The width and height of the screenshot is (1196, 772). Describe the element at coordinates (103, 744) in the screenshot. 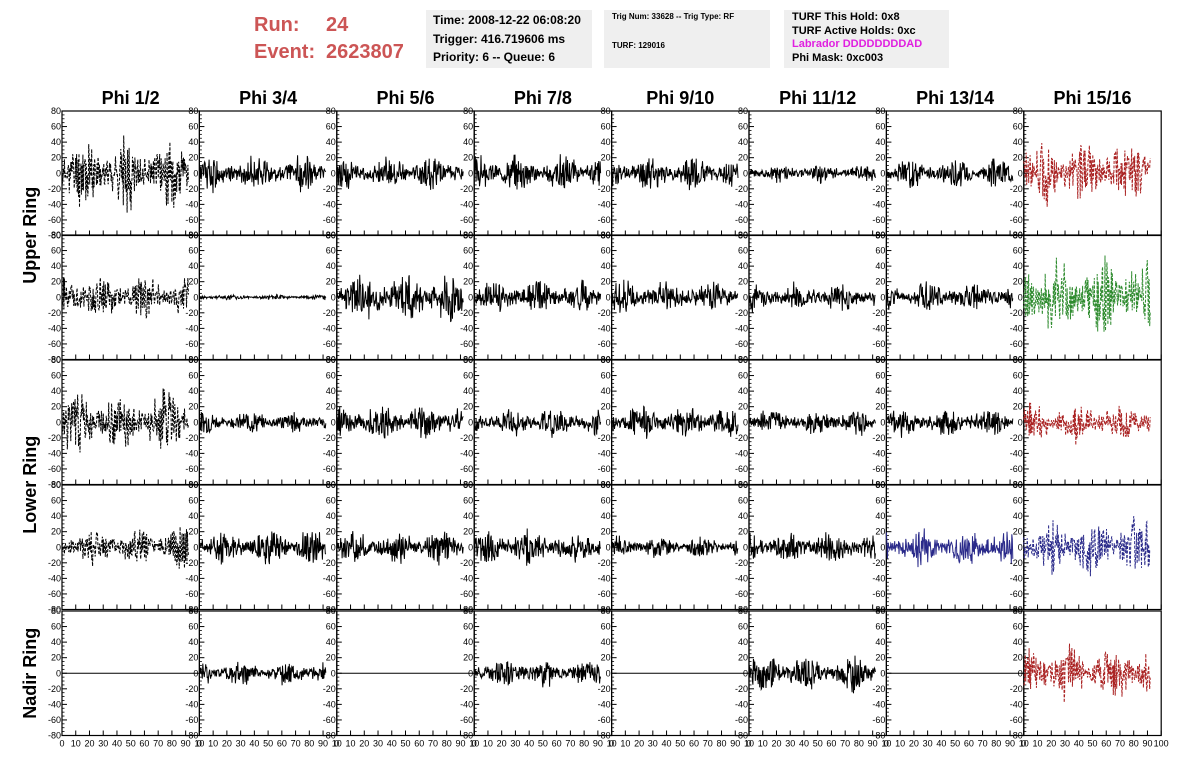

I see `x-tick-label: 30` at that location.